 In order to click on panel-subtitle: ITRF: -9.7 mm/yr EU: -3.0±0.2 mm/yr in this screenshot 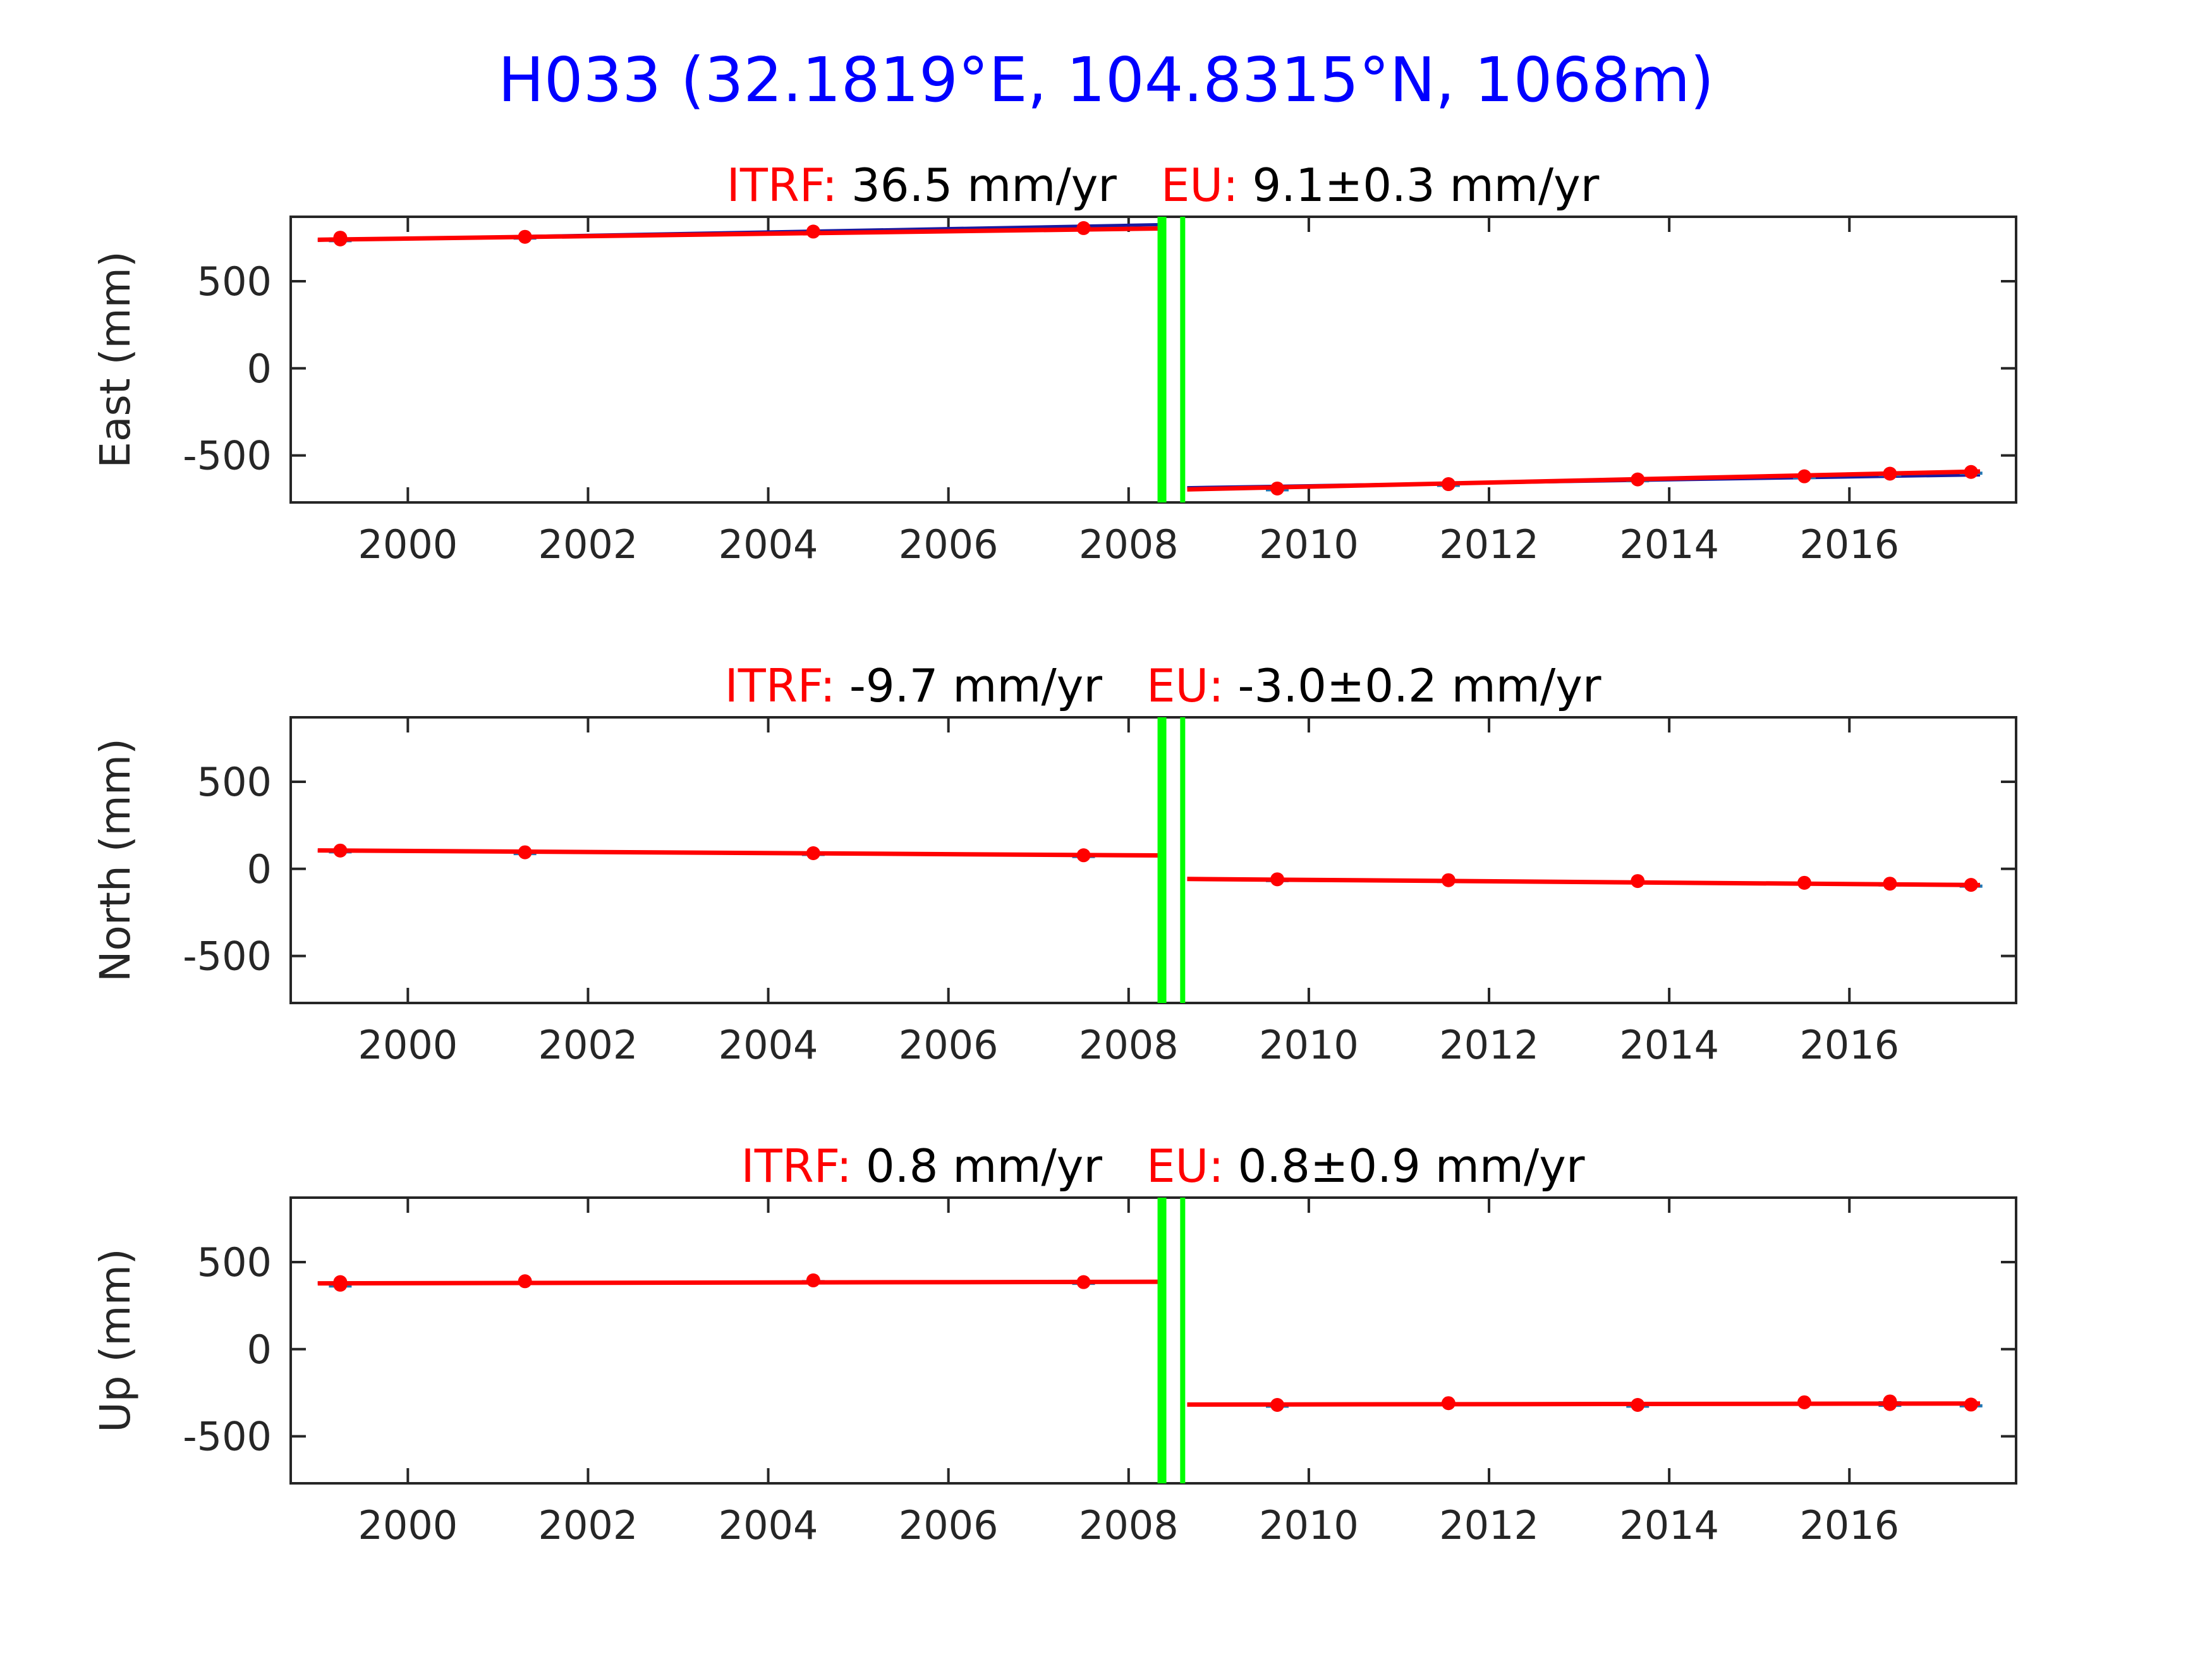, I will do `click(1163, 685)`.